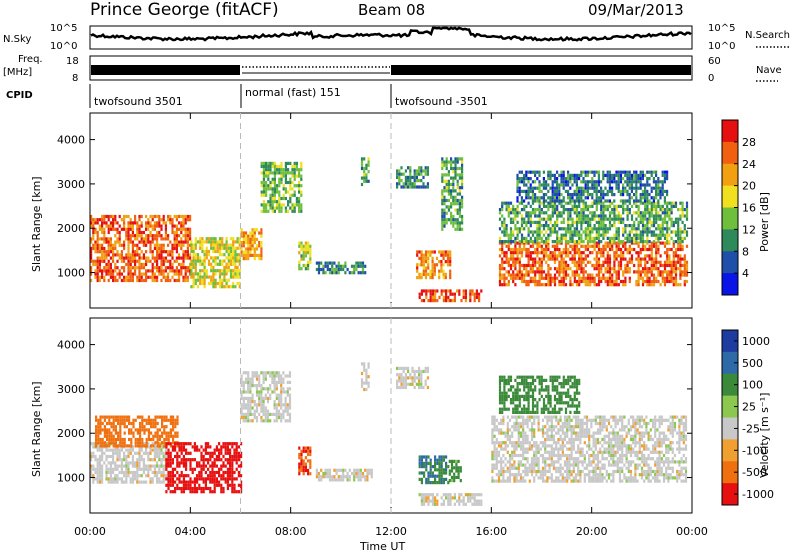 The width and height of the screenshot is (800, 554). What do you see at coordinates (17, 72) in the screenshot?
I see `freq-label-line2: [MHz]` at bounding box center [17, 72].